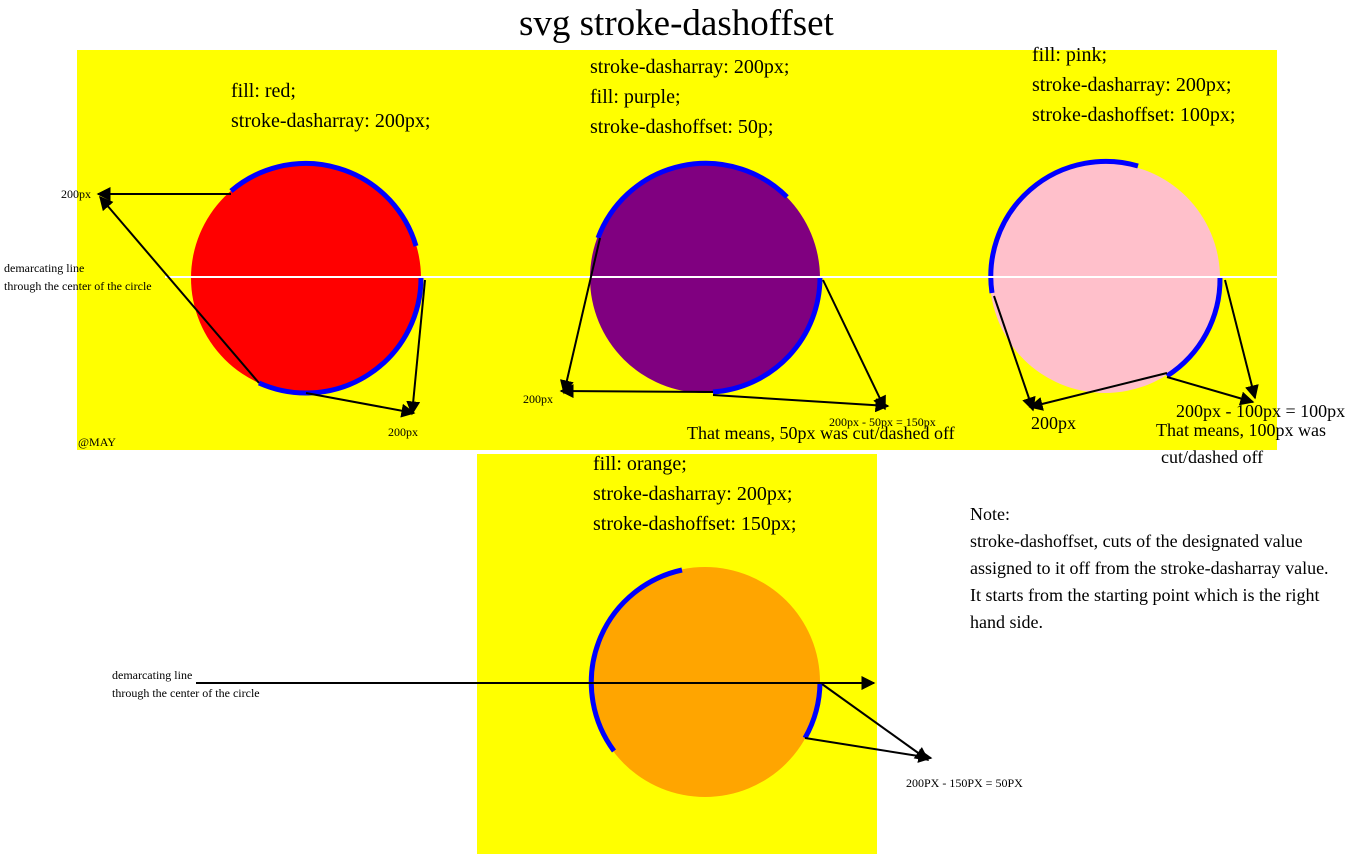 The height and width of the screenshot is (854, 1354). What do you see at coordinates (1210, 391) in the screenshot?
I see `pink-arrow-right-horizontal` at bounding box center [1210, 391].